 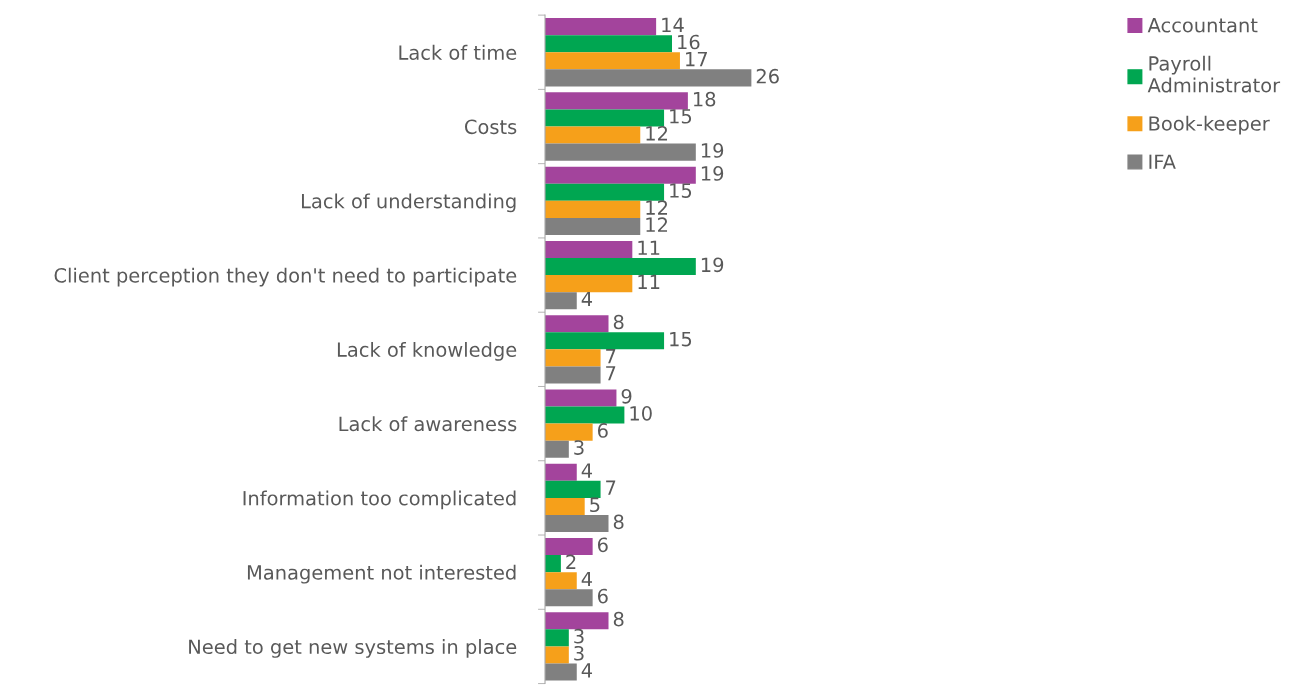 What do you see at coordinates (427, 351) in the screenshot?
I see `y-tick-label: Lack of knowledge` at bounding box center [427, 351].